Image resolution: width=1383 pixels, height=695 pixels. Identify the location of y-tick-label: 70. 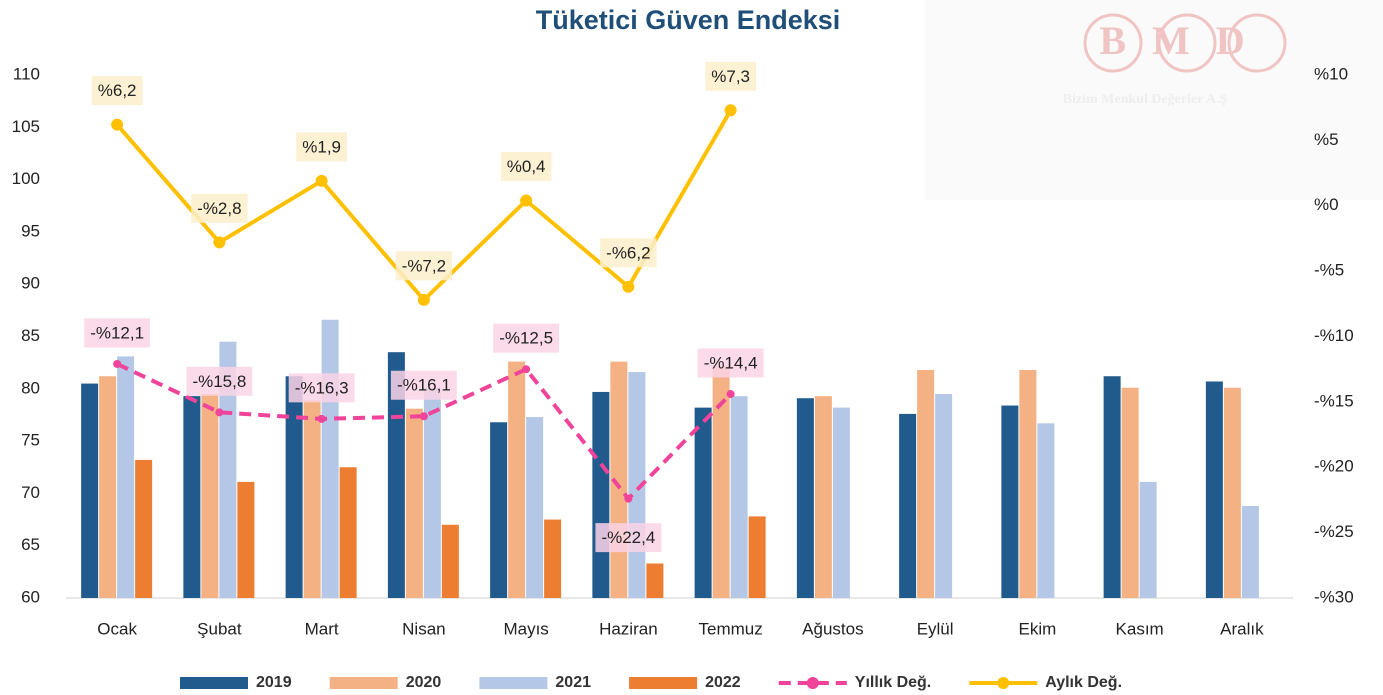
(30, 492).